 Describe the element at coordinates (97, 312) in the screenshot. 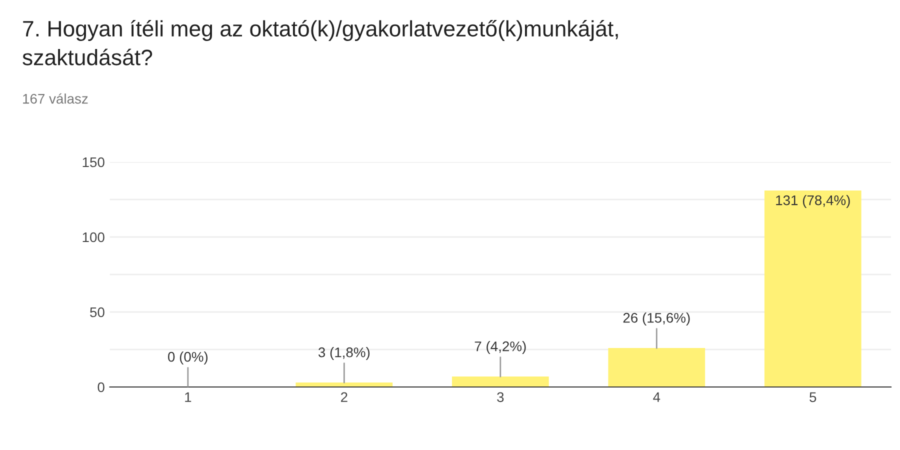

I see `y-tick-label: 50` at that location.